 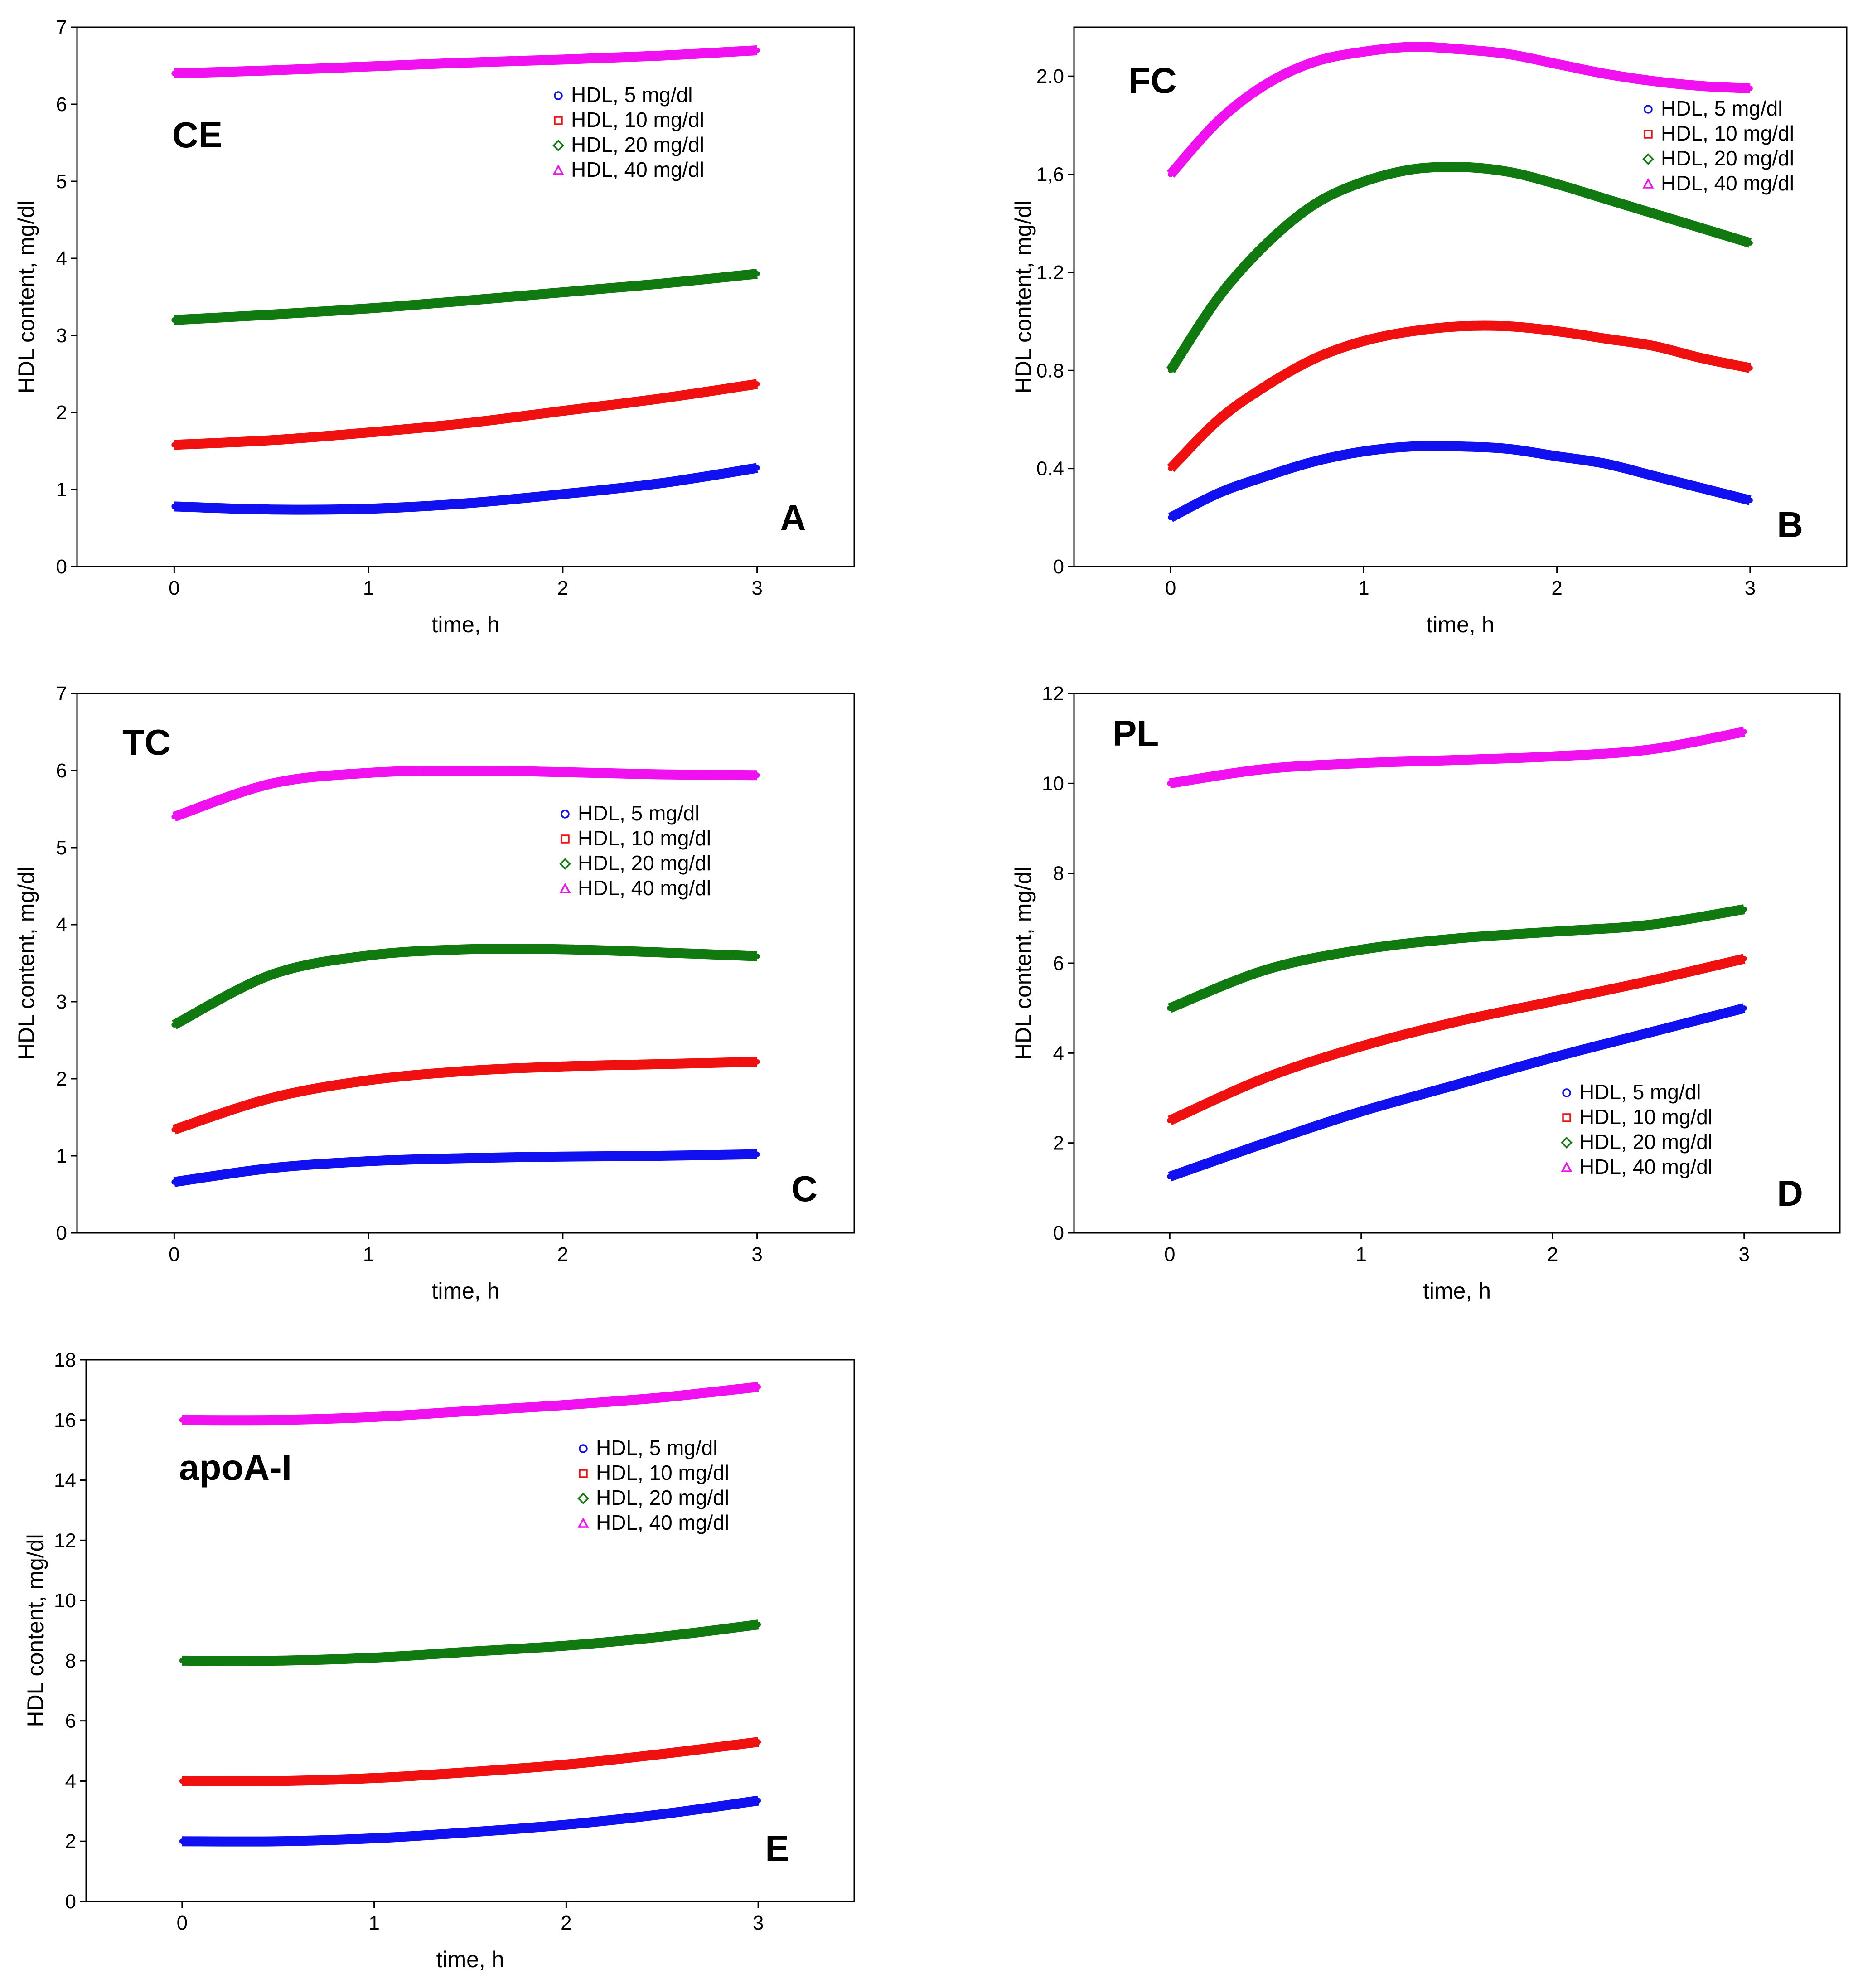 I want to click on y-tick-label: 5, so click(x=61, y=848).